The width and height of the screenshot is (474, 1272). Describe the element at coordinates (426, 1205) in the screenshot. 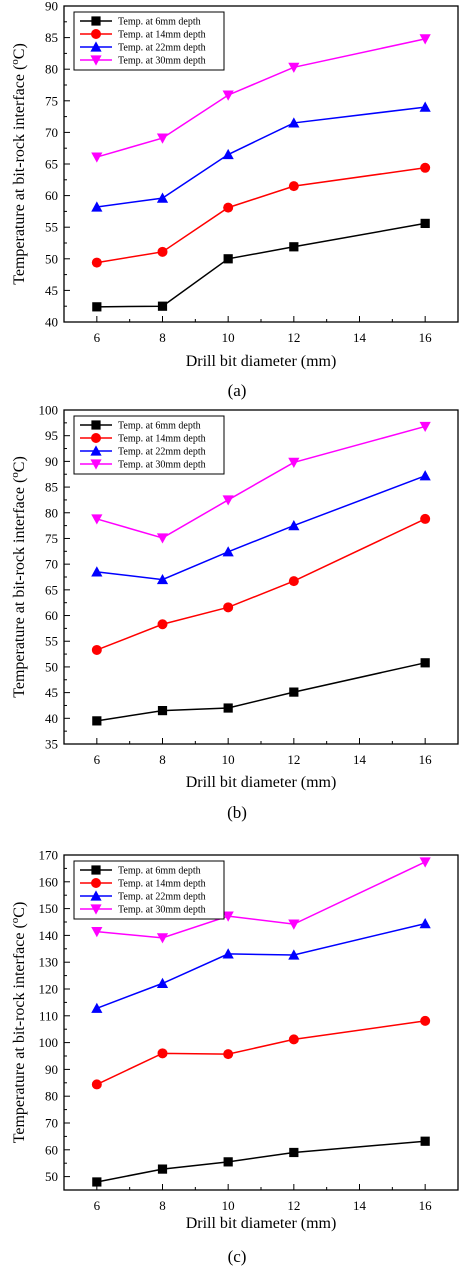

I see `x-tick-label: 16` at that location.